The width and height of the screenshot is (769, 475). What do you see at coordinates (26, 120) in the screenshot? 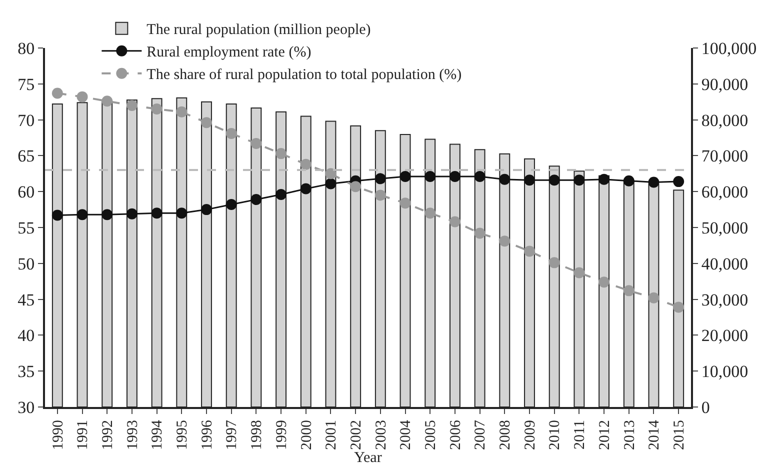
I see `y-tick-label: 70` at bounding box center [26, 120].